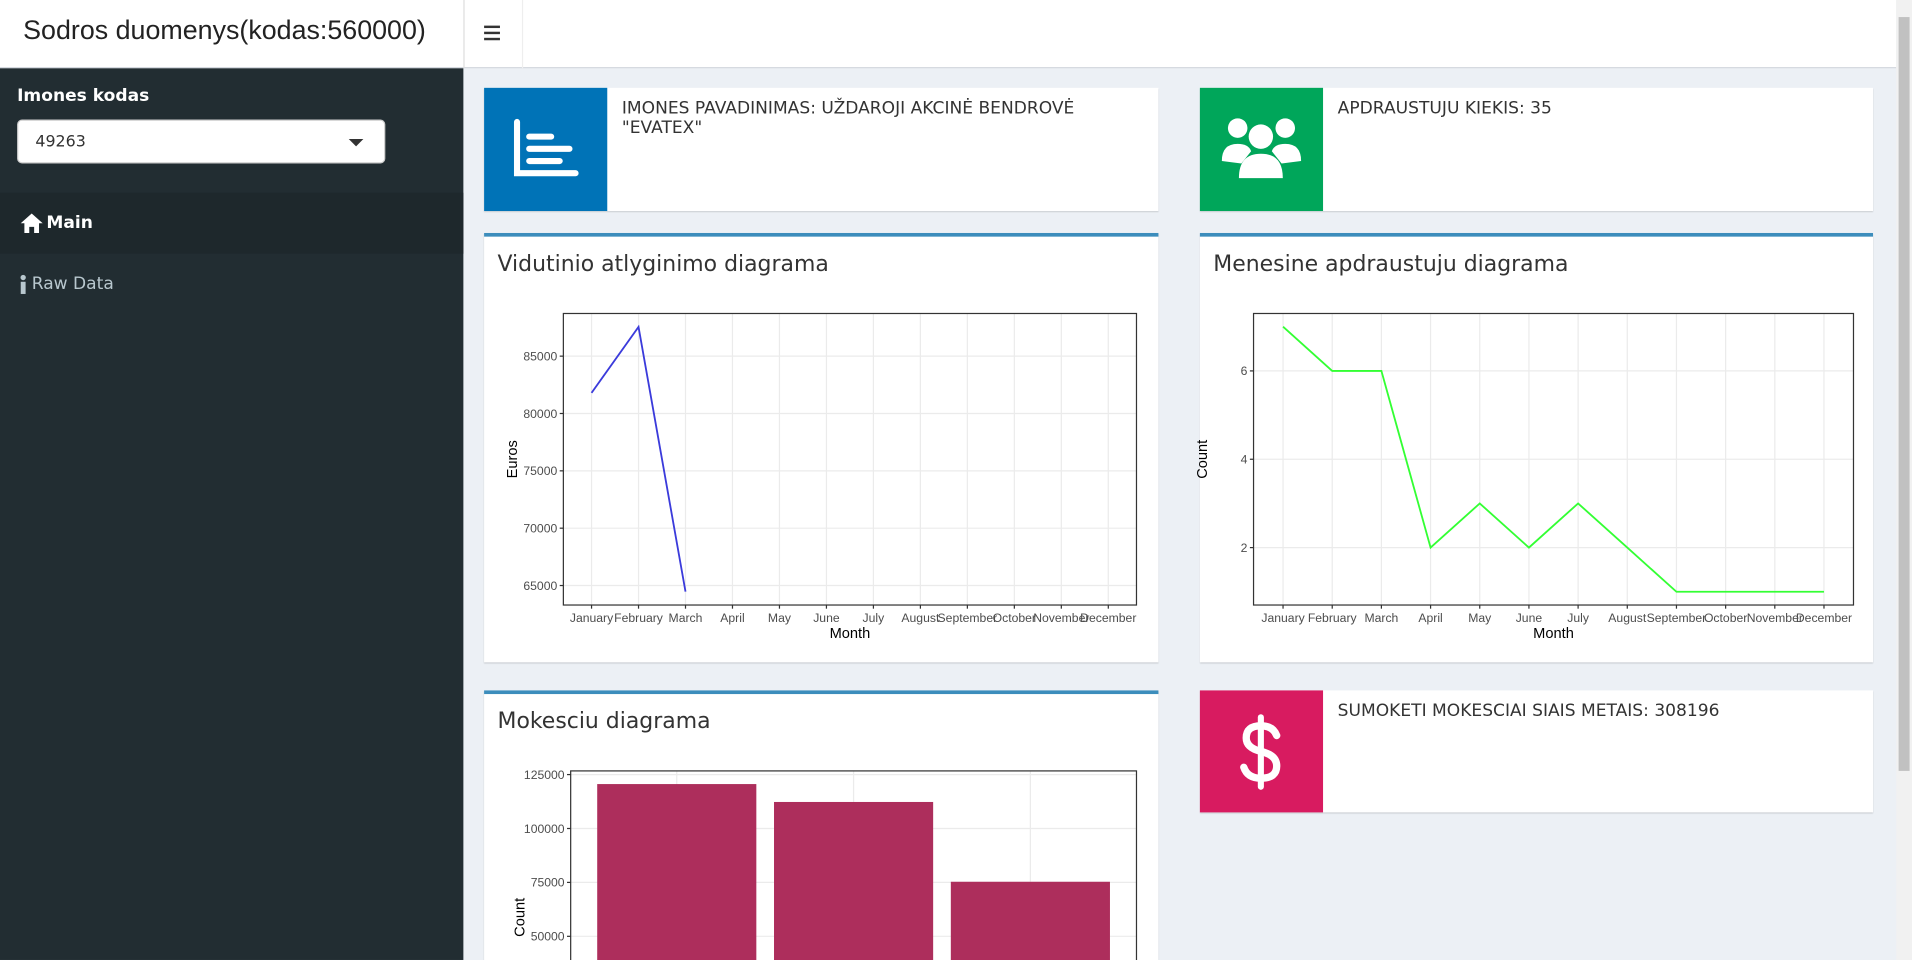 This screenshot has height=960, width=1912. I want to click on info-box: APDRAUSTUJU KIEKIS: 35, so click(1536, 149).